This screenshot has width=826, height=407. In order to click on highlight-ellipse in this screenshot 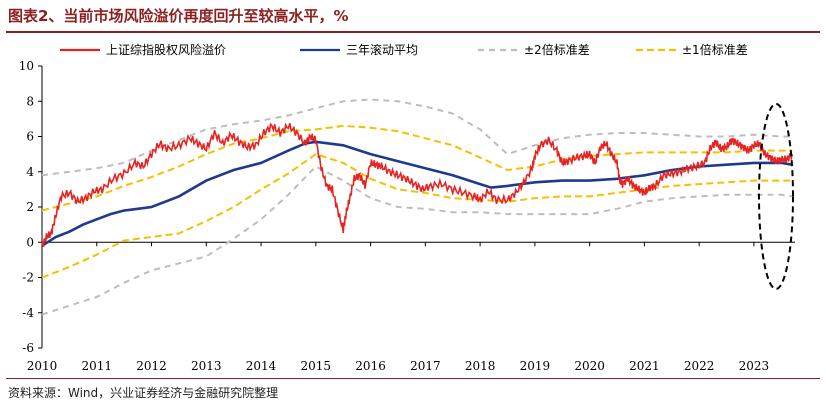, I will do `click(776, 196)`.